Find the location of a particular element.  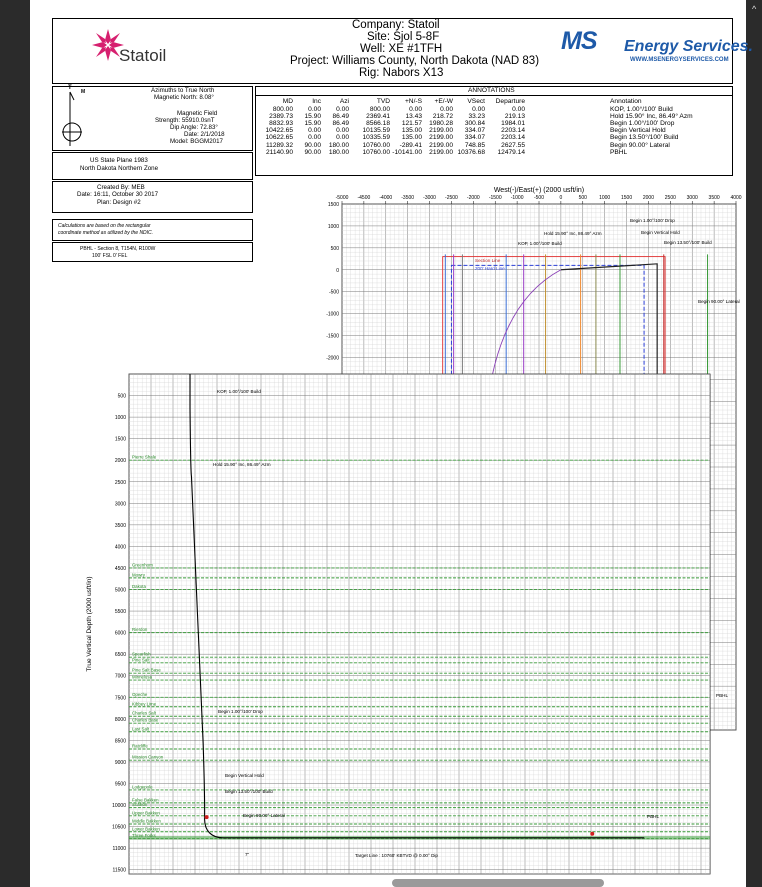

annotations-header: +N/-S is located at coordinates (413, 101).